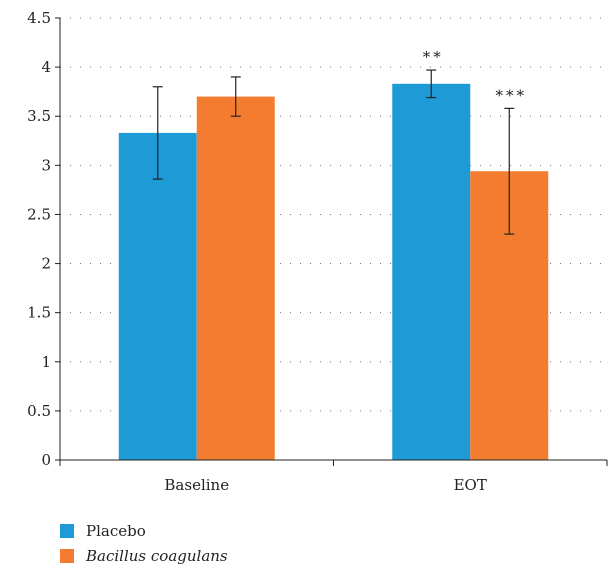 The image size is (615, 569). I want to click on legend-label-placebo: Placebo, so click(116, 530).